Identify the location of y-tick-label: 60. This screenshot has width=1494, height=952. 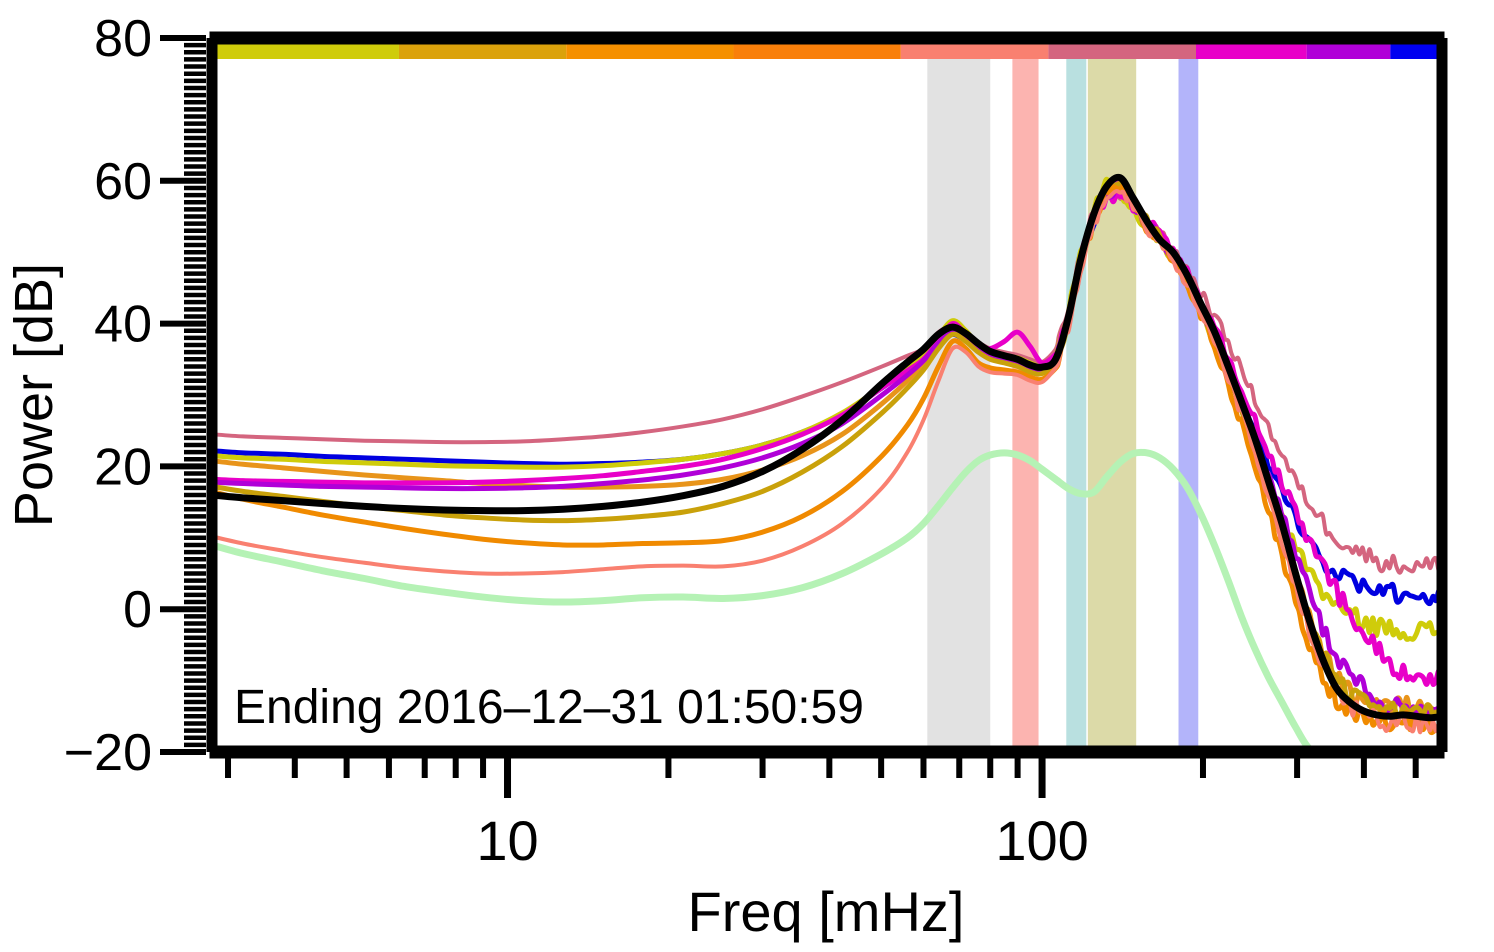
(123, 182).